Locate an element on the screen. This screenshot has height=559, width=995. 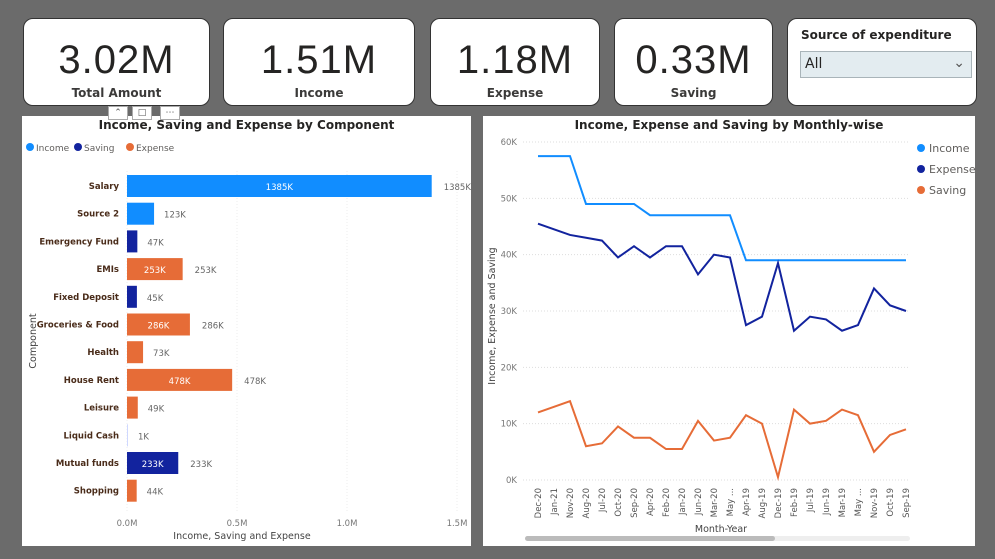
bar-inner-label: 286K is located at coordinates (159, 327).